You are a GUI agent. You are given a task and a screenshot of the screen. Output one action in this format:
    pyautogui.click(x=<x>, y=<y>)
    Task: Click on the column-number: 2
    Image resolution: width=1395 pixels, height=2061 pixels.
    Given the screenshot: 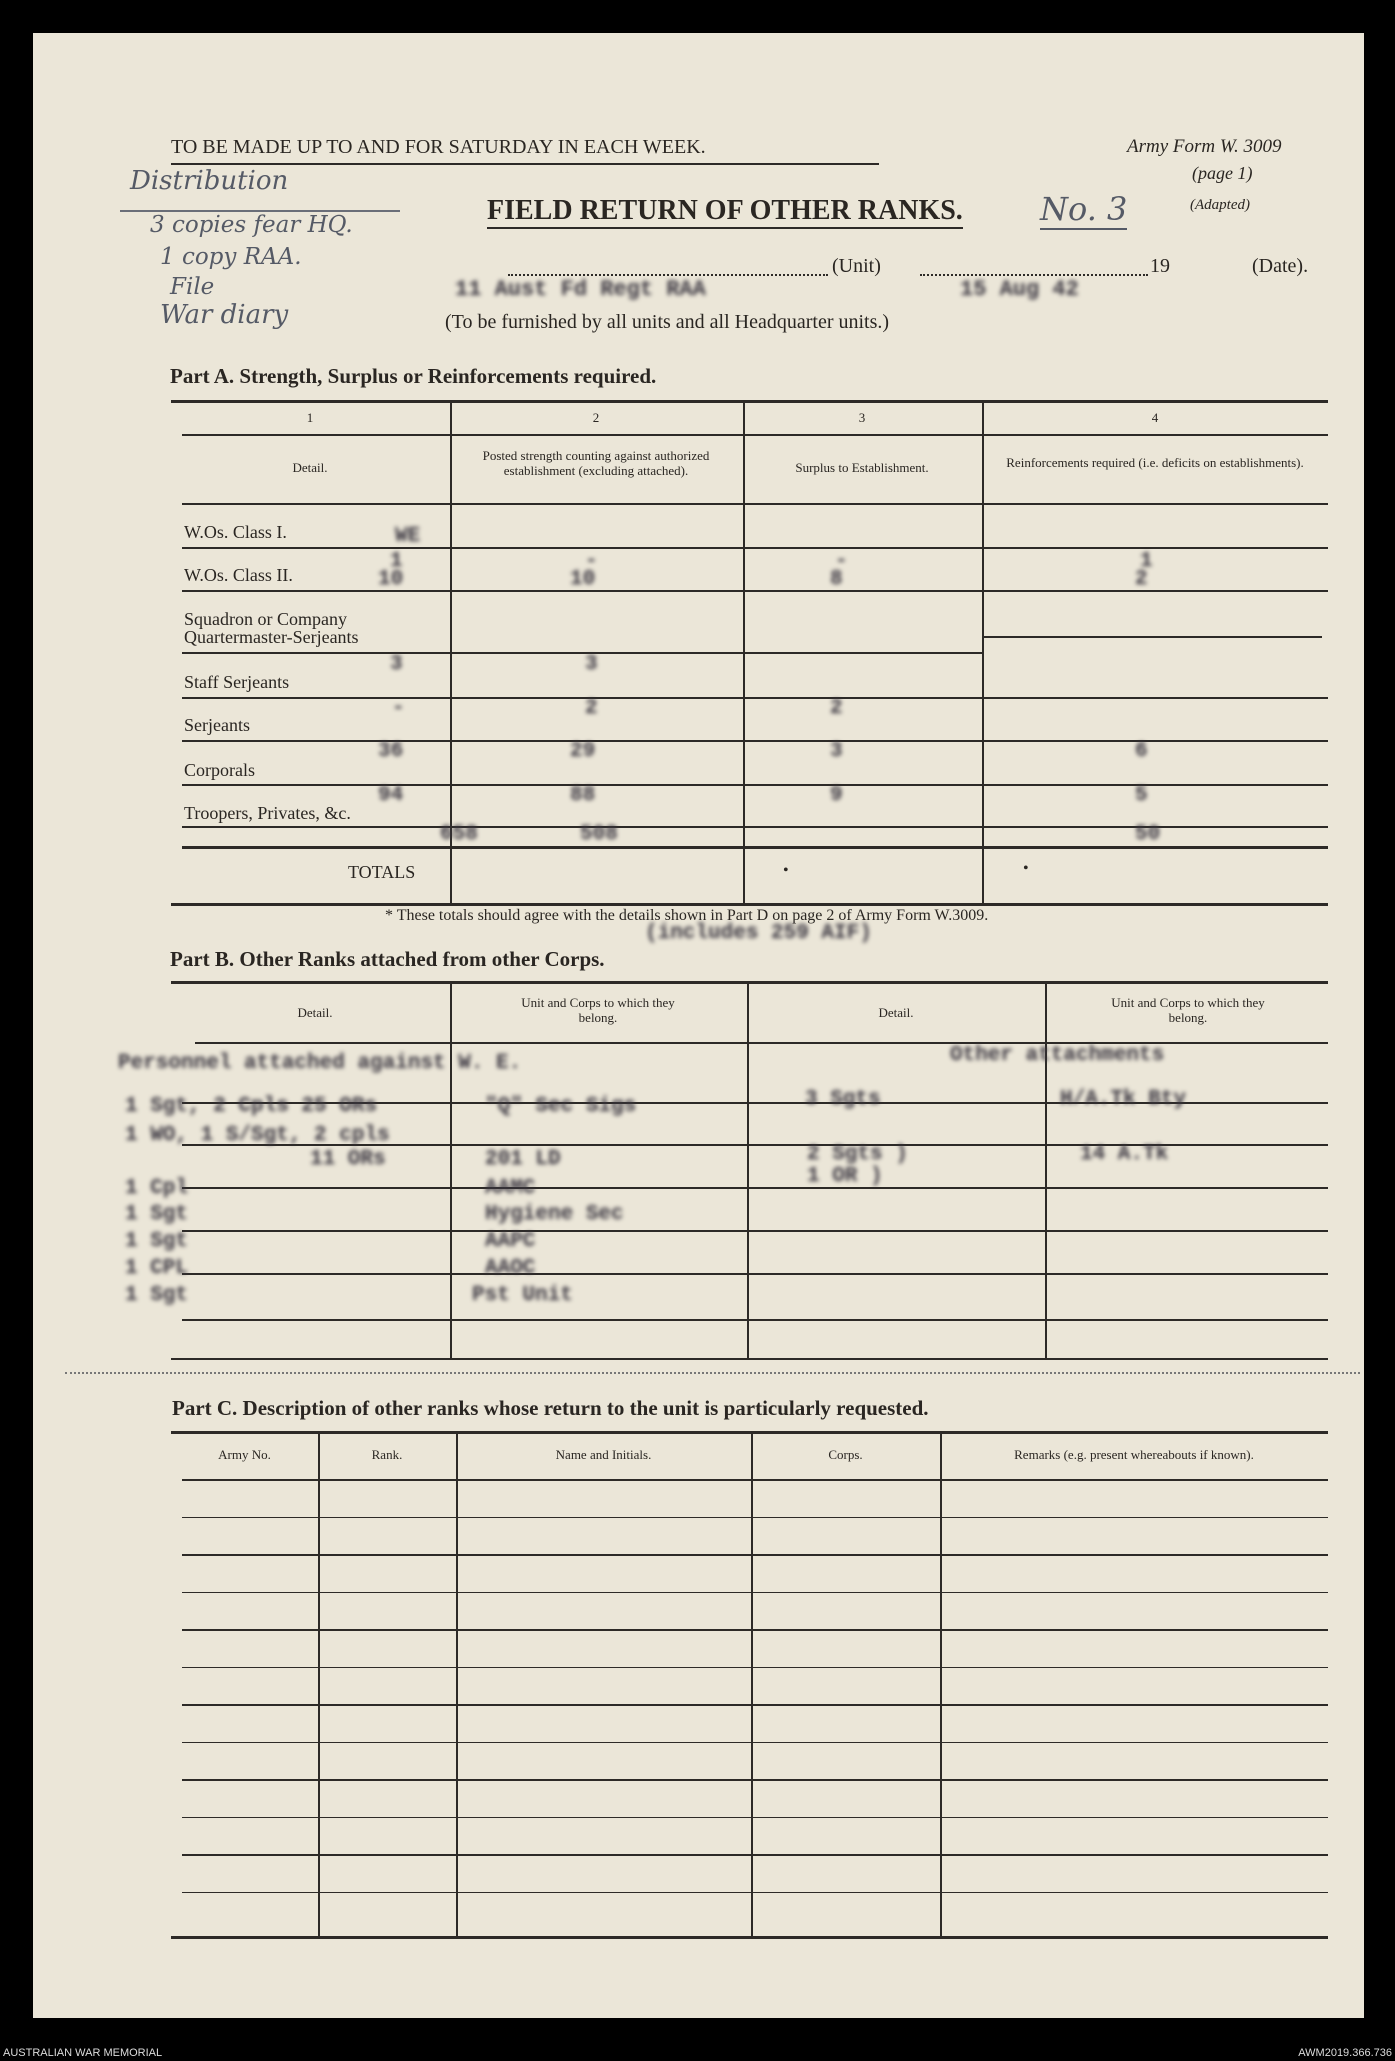 What is the action you would take?
    pyautogui.click(x=596, y=417)
    